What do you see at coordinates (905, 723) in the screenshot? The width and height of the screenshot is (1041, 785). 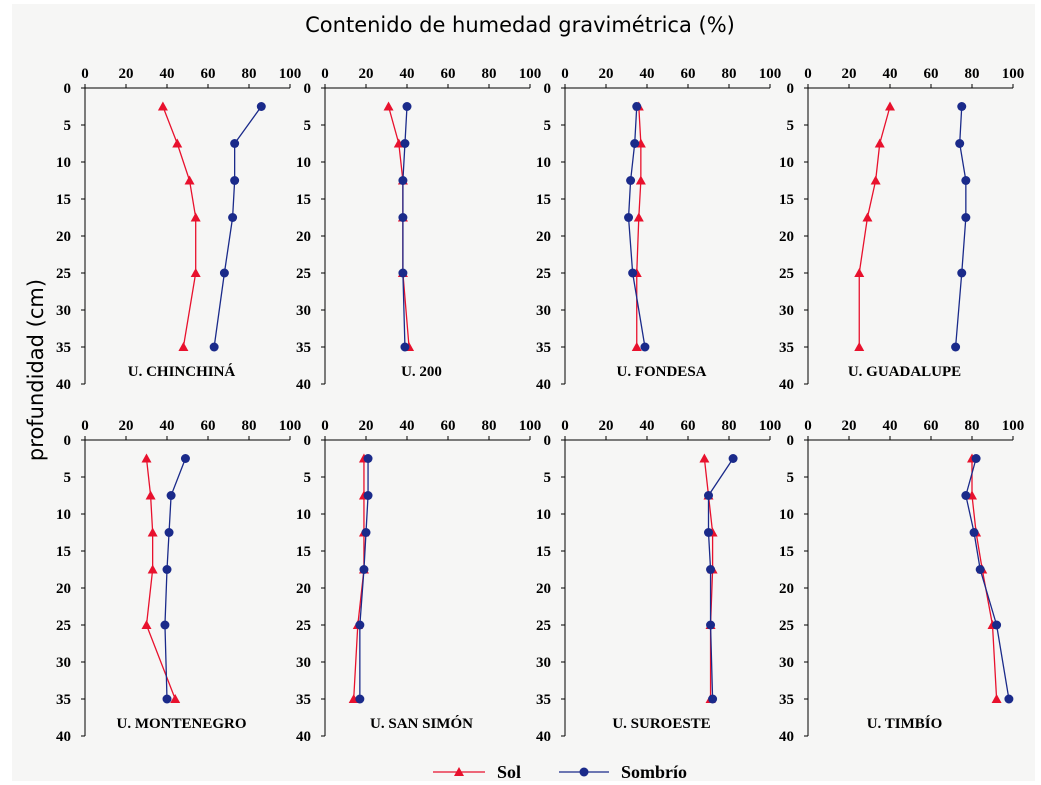 I see `panel-title: U. TIMBÍO` at bounding box center [905, 723].